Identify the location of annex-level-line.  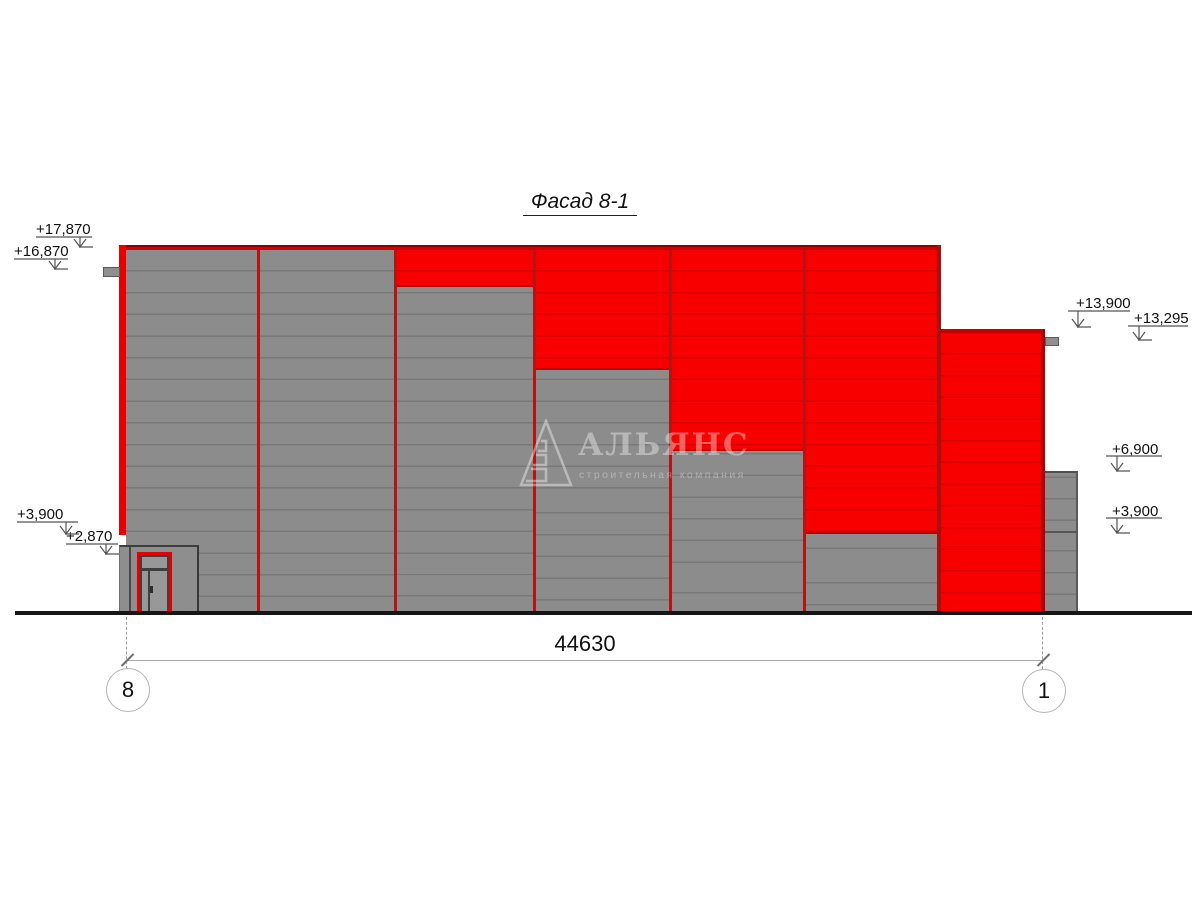
(1061, 532).